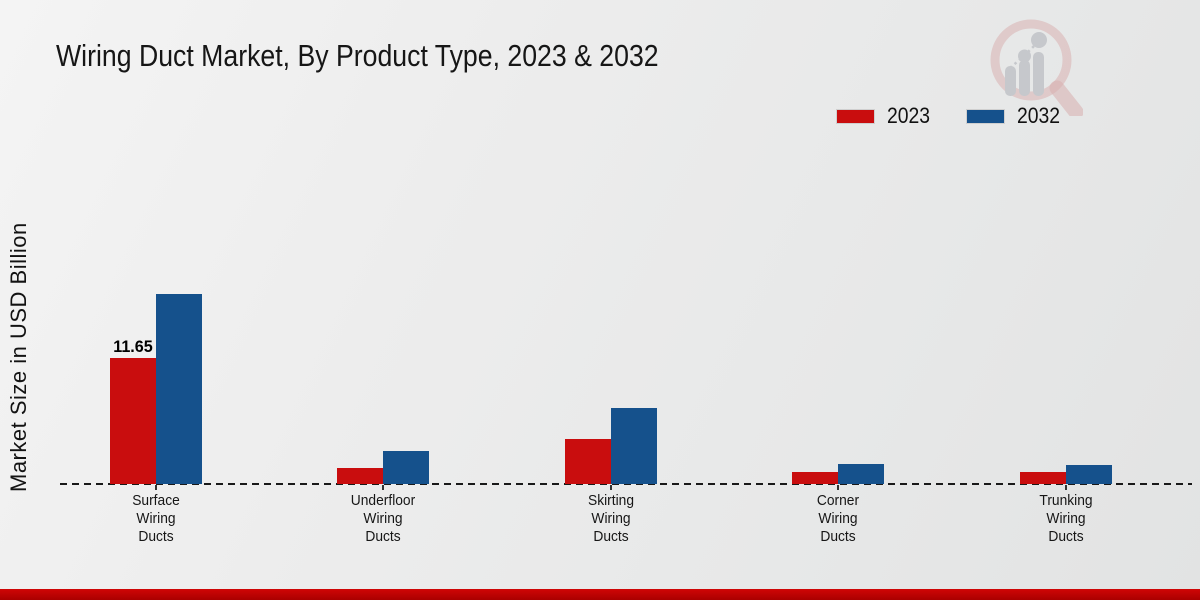 The image size is (1200, 600). What do you see at coordinates (985, 116) in the screenshot?
I see `legend-swatch-2032` at bounding box center [985, 116].